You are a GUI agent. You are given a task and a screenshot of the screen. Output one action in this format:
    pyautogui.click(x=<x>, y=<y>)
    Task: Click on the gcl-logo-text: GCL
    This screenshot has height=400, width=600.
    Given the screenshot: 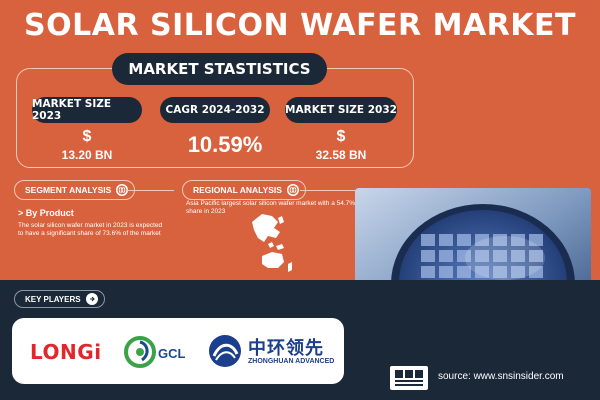 What is the action you would take?
    pyautogui.click(x=172, y=353)
    